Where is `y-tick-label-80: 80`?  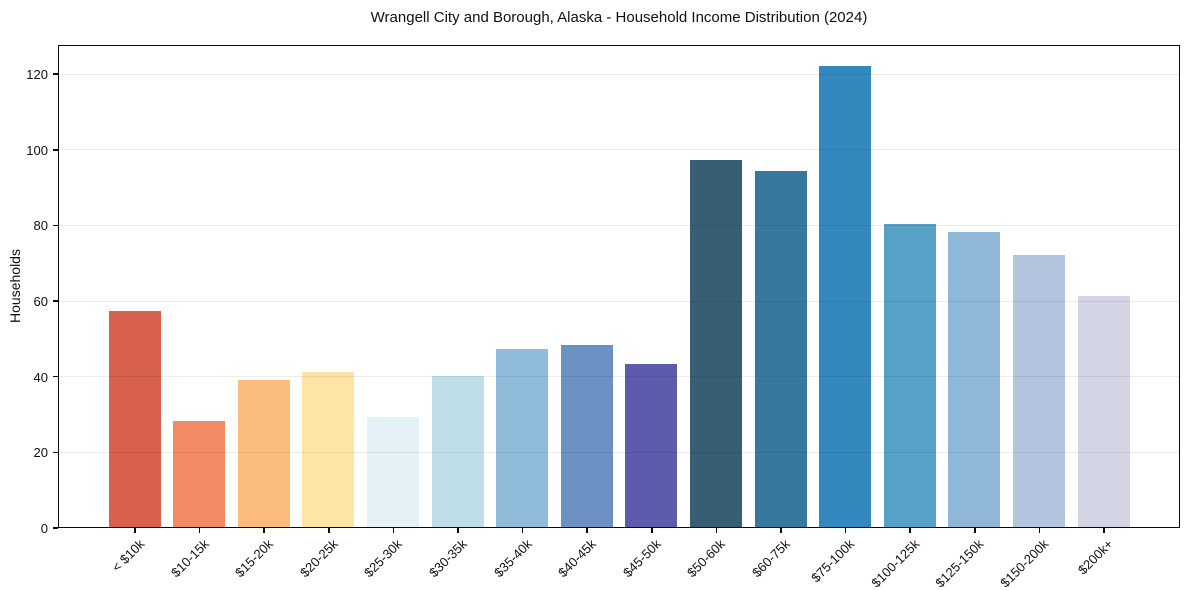 y-tick-label-80: 80 is located at coordinates (40, 226).